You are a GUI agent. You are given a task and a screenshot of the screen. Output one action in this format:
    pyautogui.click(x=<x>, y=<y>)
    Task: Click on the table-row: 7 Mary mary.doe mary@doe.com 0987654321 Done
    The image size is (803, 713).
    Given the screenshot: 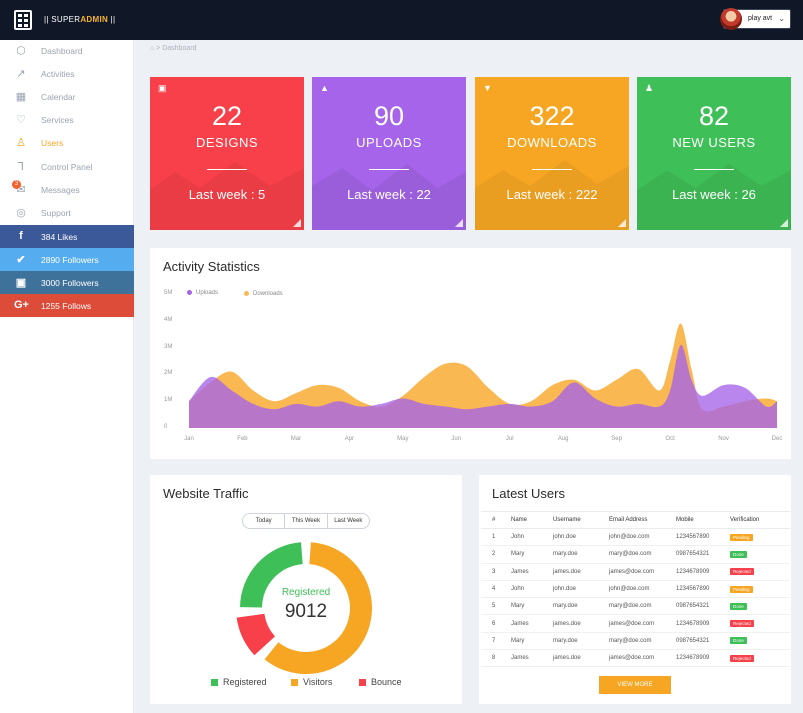 What is the action you would take?
    pyautogui.click(x=635, y=641)
    